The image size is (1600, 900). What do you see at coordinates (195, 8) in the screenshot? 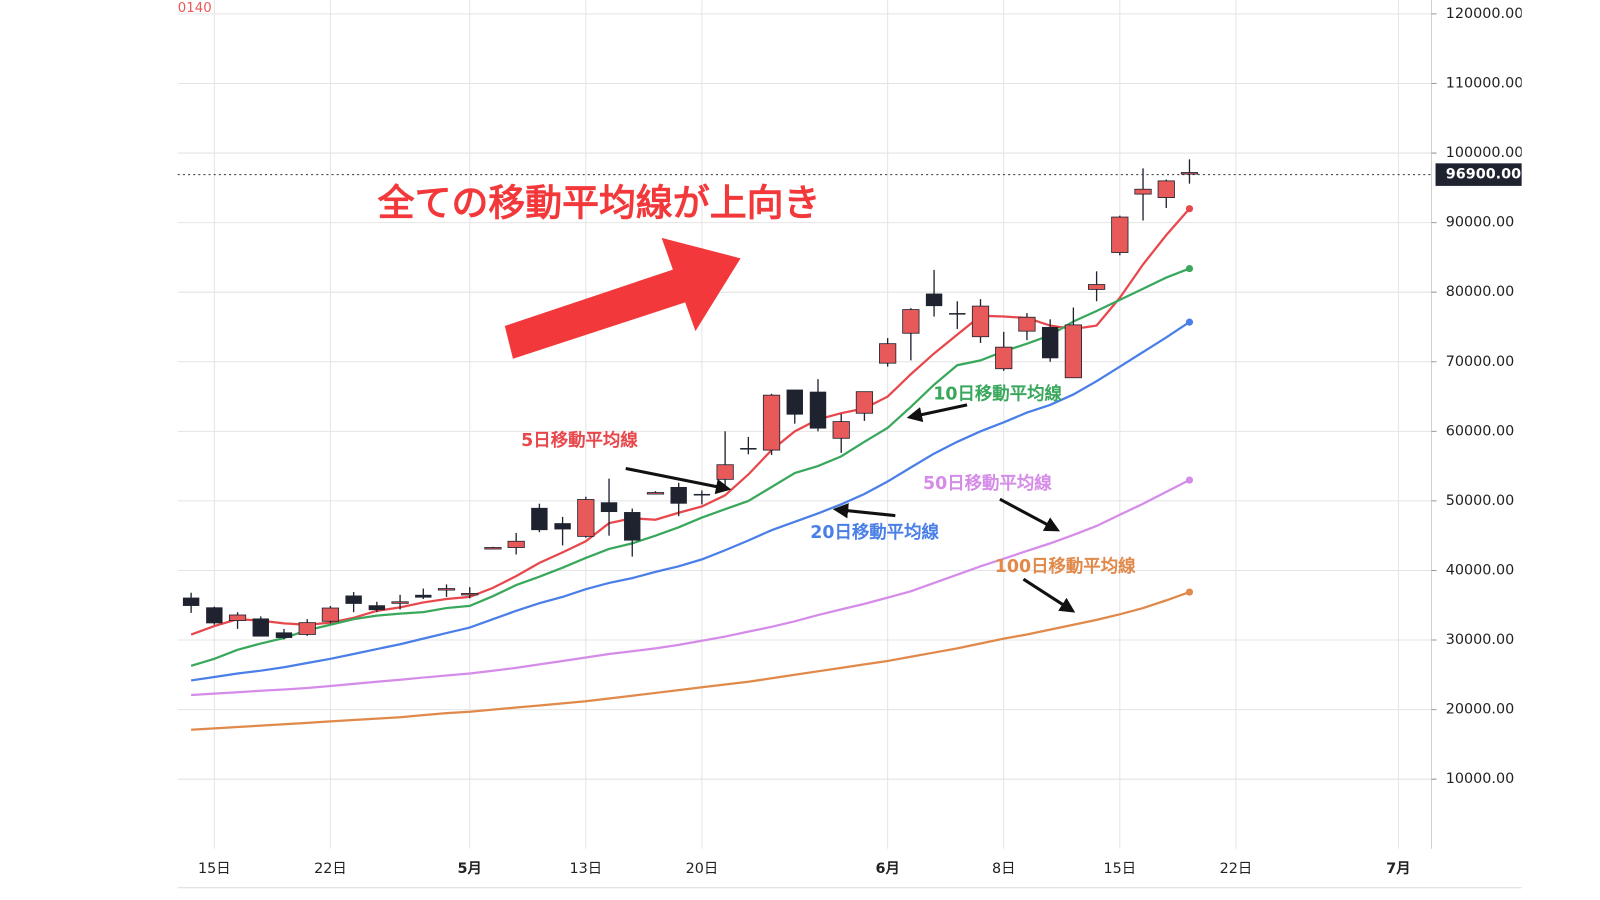
I see `corner-text: 0140` at bounding box center [195, 8].